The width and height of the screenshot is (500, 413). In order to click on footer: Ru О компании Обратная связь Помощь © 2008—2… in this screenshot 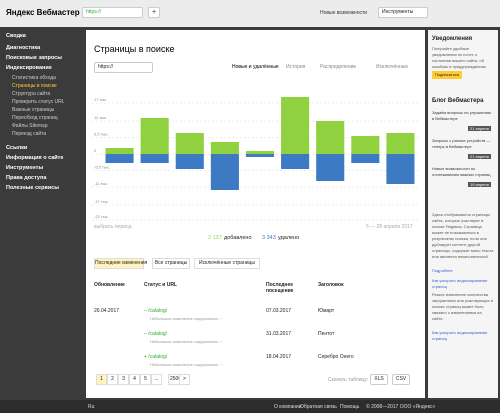, I will do `click(250, 406)`.